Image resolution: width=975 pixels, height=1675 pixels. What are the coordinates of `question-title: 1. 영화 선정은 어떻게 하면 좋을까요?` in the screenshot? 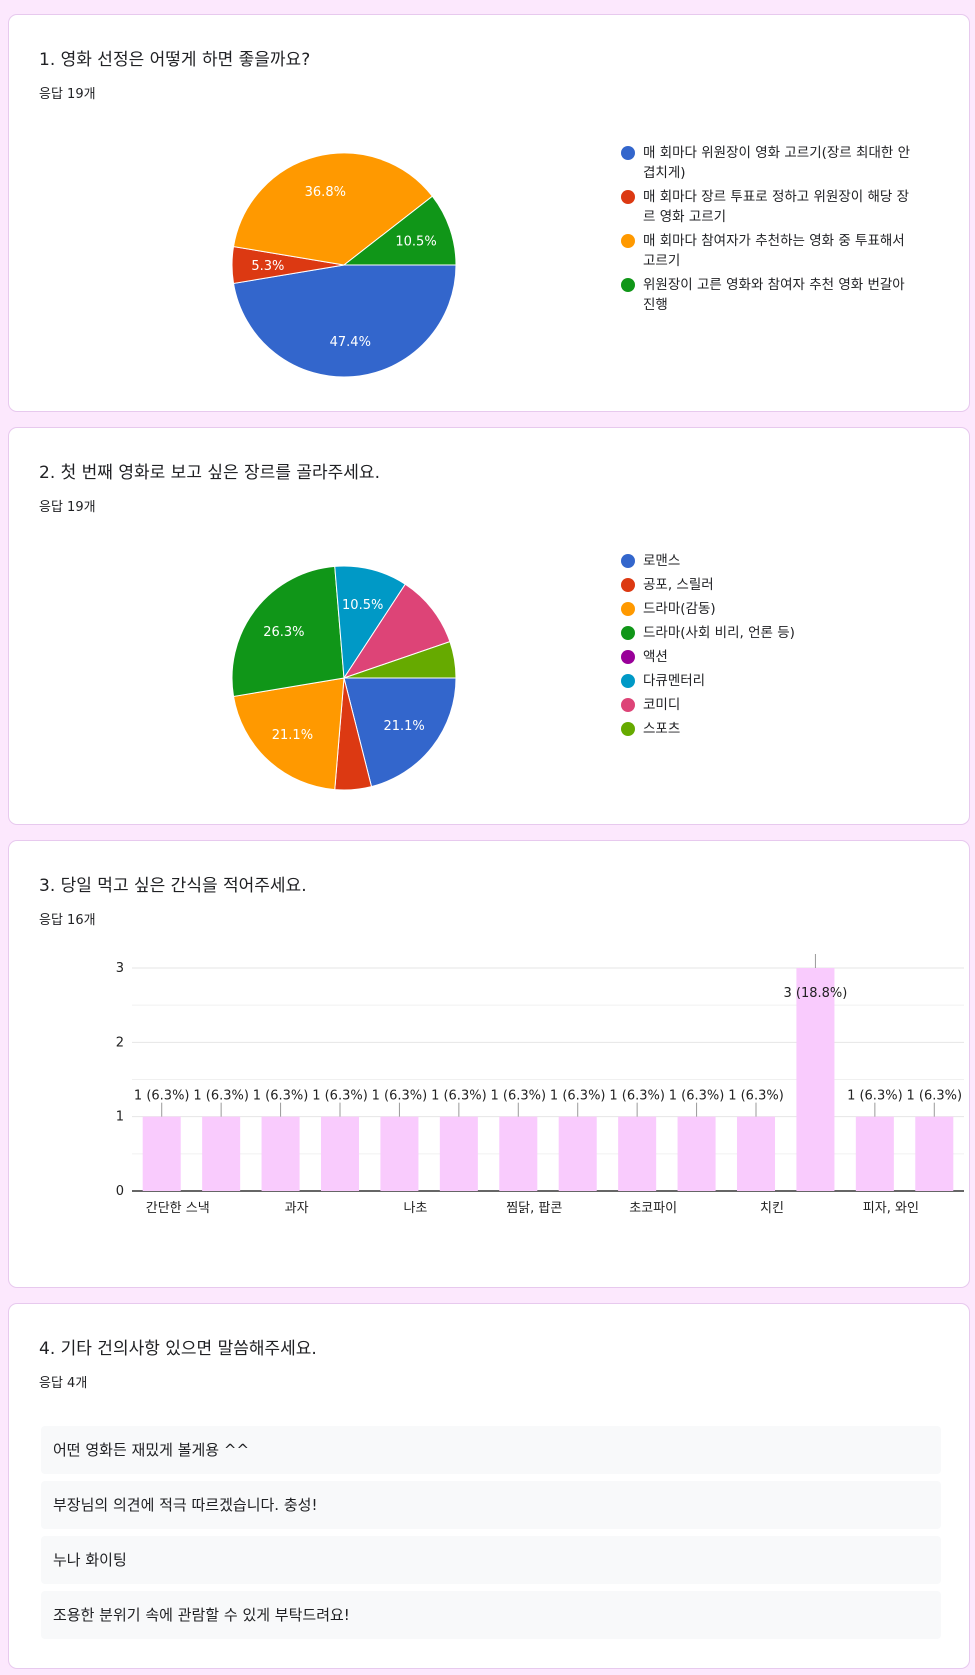 It's located at (175, 60).